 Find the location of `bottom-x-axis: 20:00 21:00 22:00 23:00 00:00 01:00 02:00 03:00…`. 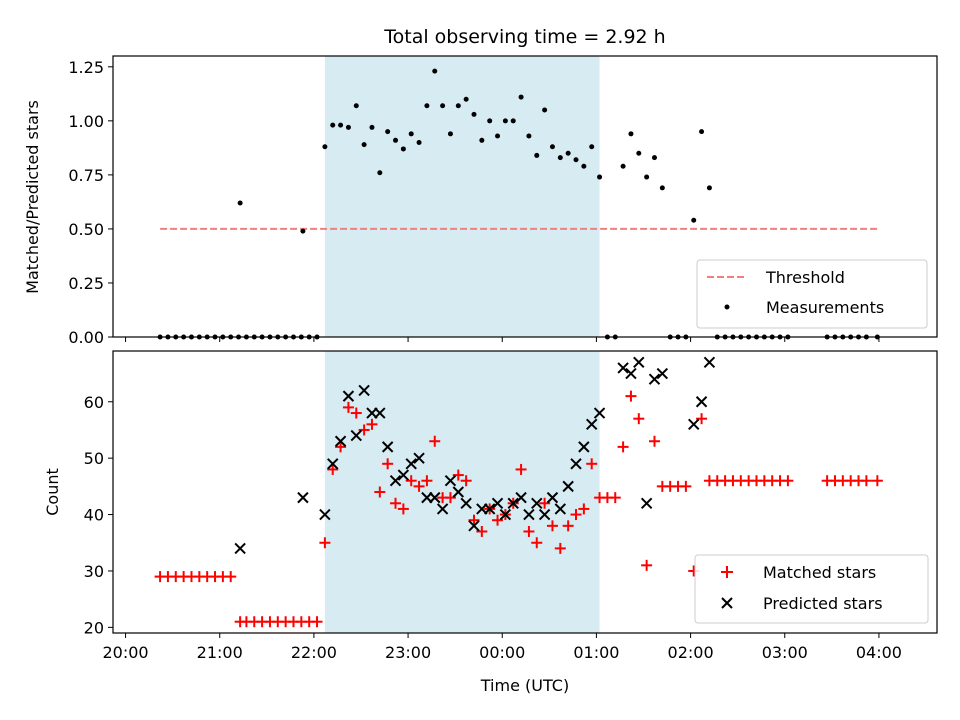

bottom-x-axis: 20:00 21:00 22:00 23:00 00:00 01:00 02:00 03:00… is located at coordinates (502, 647).